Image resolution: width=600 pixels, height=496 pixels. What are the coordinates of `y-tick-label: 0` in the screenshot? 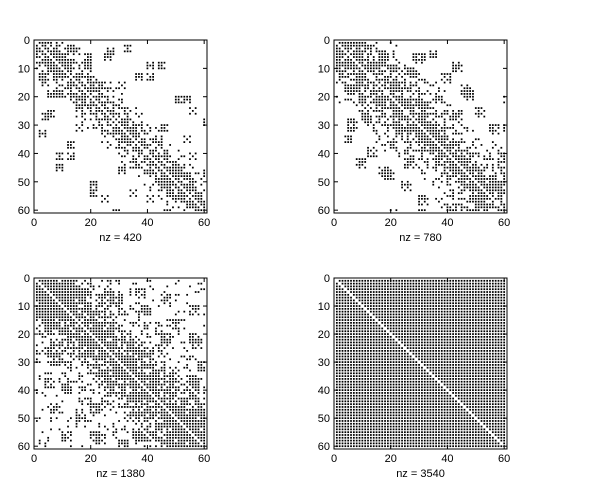 It's located at (27, 279).